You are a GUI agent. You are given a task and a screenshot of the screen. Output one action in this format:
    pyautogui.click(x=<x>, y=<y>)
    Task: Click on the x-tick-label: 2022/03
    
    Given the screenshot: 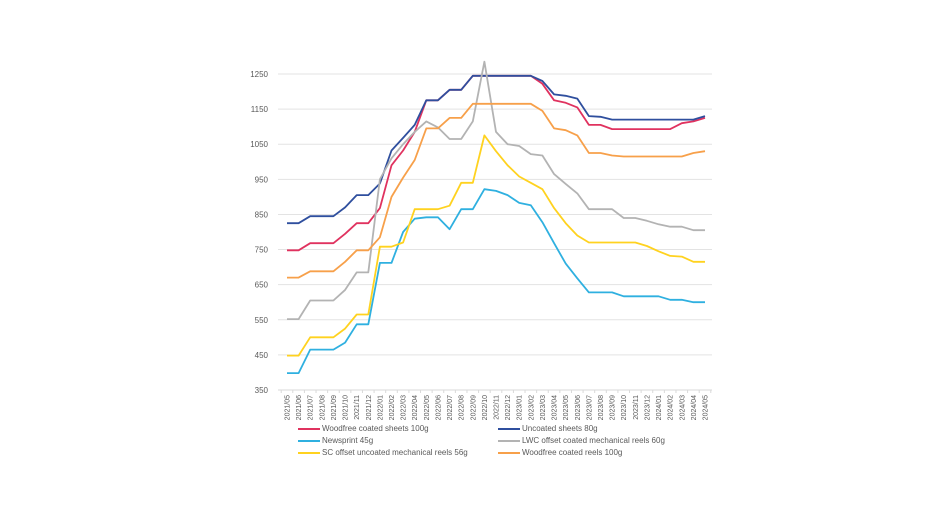 What is the action you would take?
    pyautogui.click(x=404, y=407)
    